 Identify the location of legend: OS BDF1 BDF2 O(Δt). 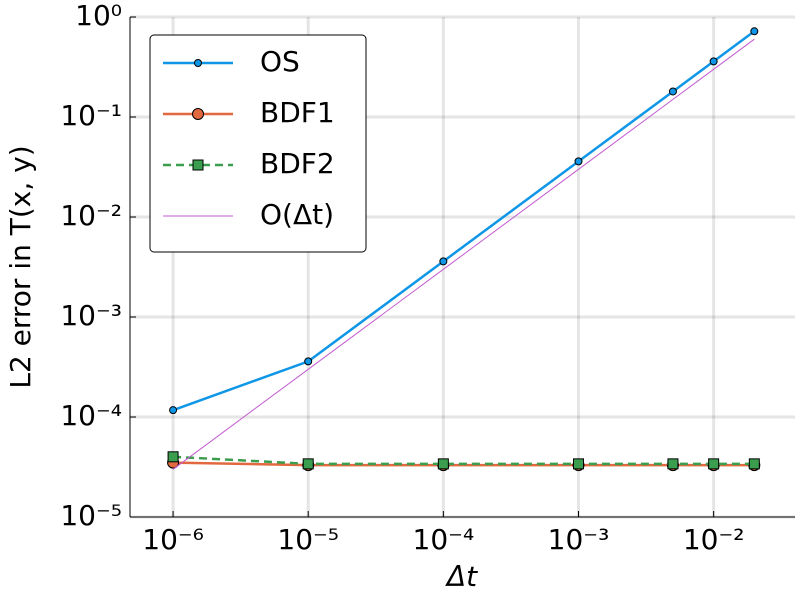
(258, 143).